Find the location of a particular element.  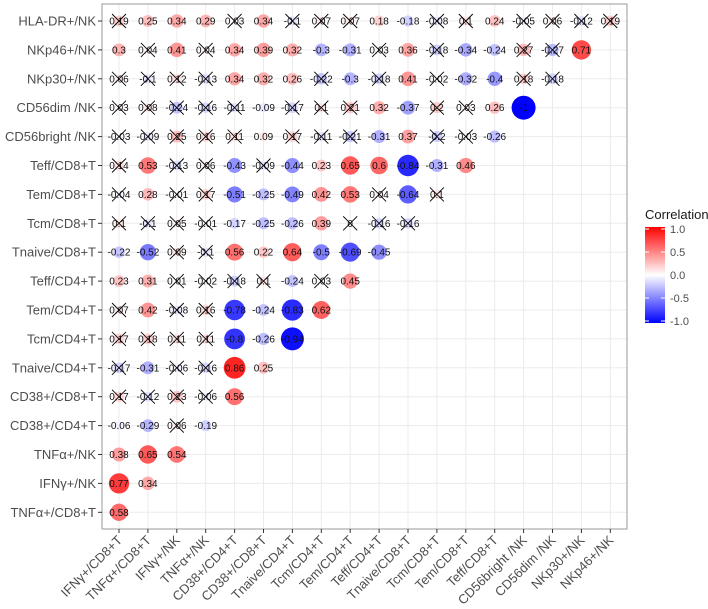

correlation-value-label: 0.3 is located at coordinates (119, 50).